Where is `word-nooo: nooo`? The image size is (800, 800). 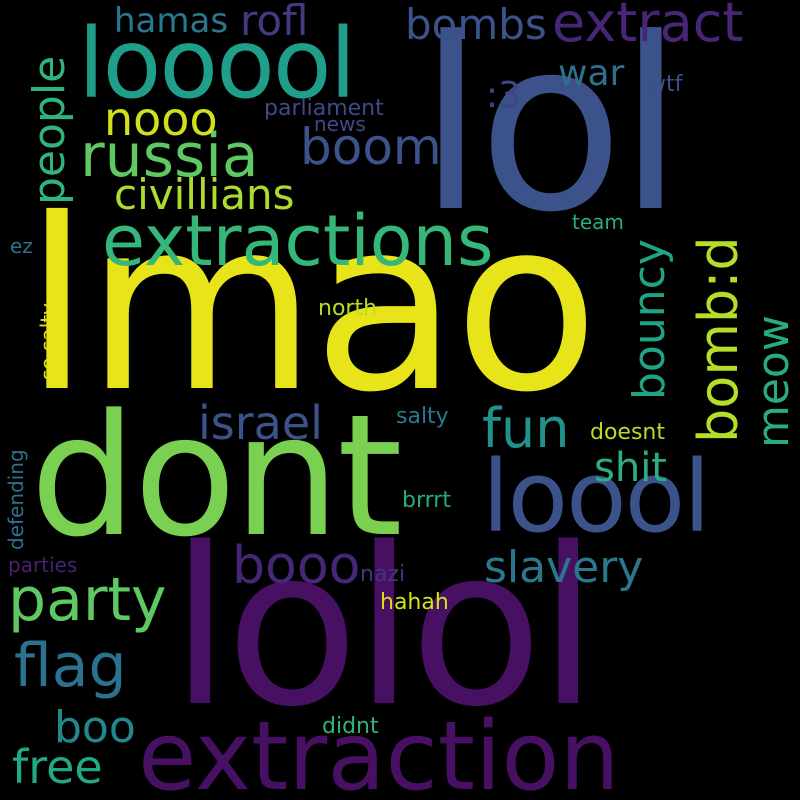 word-nooo: nooo is located at coordinates (161, 119).